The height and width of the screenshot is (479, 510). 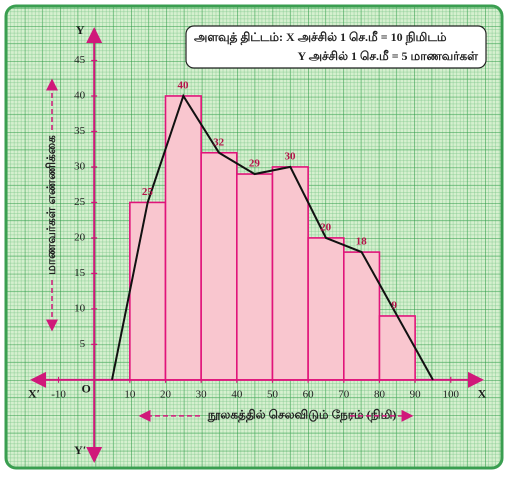 What do you see at coordinates (451, 394) in the screenshot?
I see `x-tick-label: 100` at bounding box center [451, 394].